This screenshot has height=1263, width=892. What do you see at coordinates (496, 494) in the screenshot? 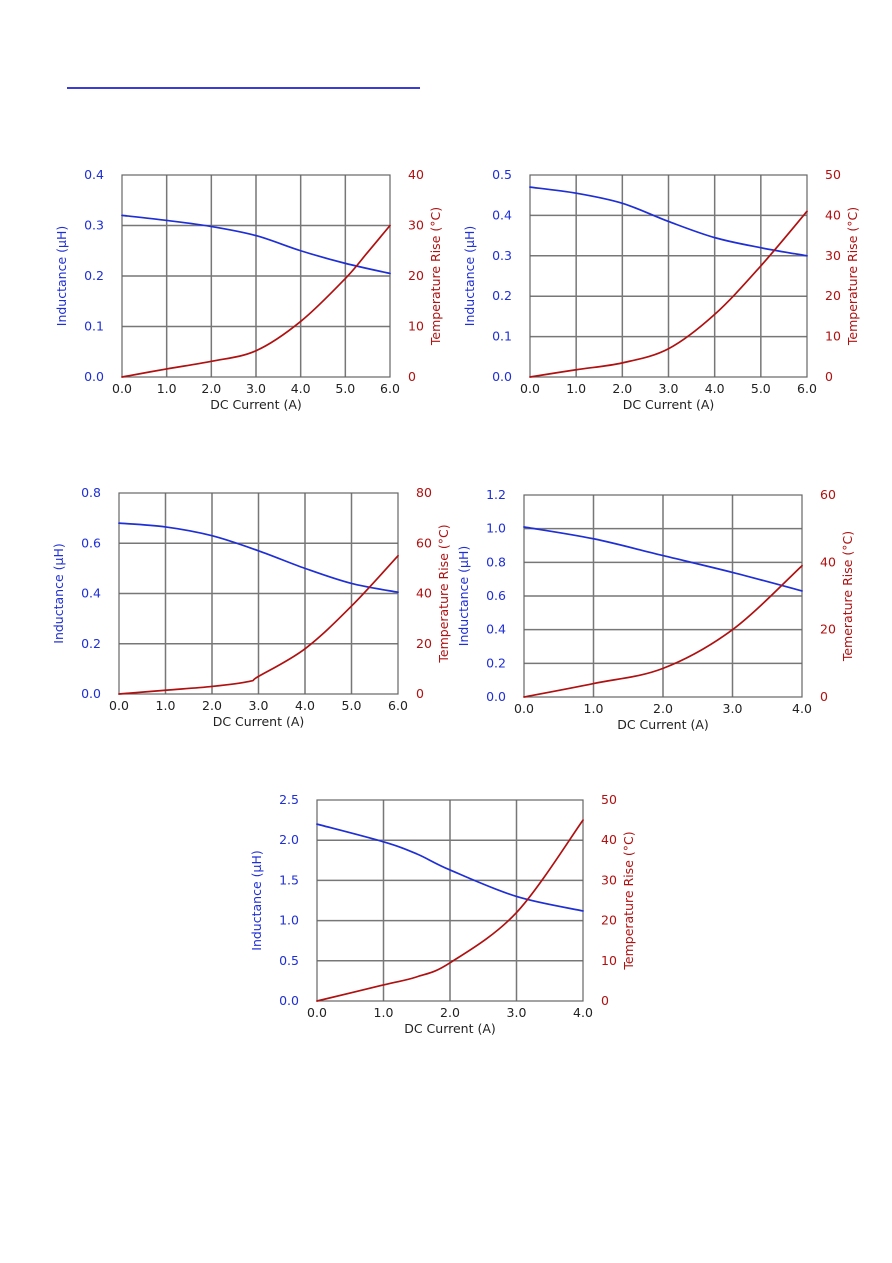
I see `y-tick-label: 1.2` at bounding box center [496, 494].